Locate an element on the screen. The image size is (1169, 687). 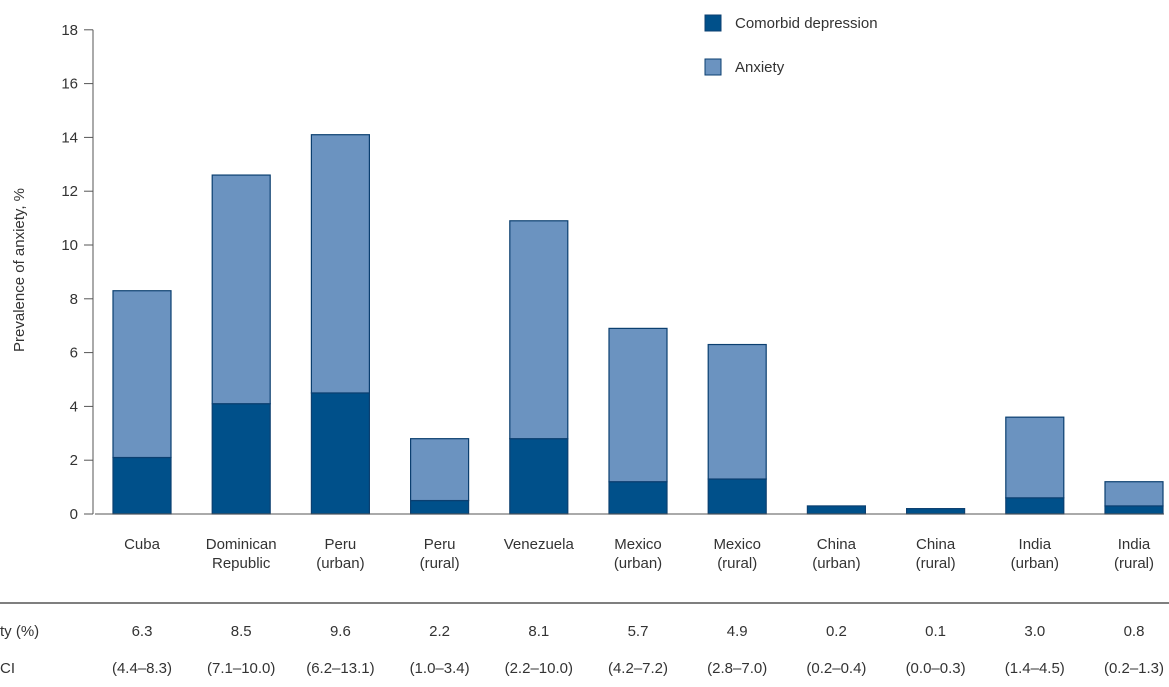
table-cell: (1.0–3.4) is located at coordinates (440, 668).